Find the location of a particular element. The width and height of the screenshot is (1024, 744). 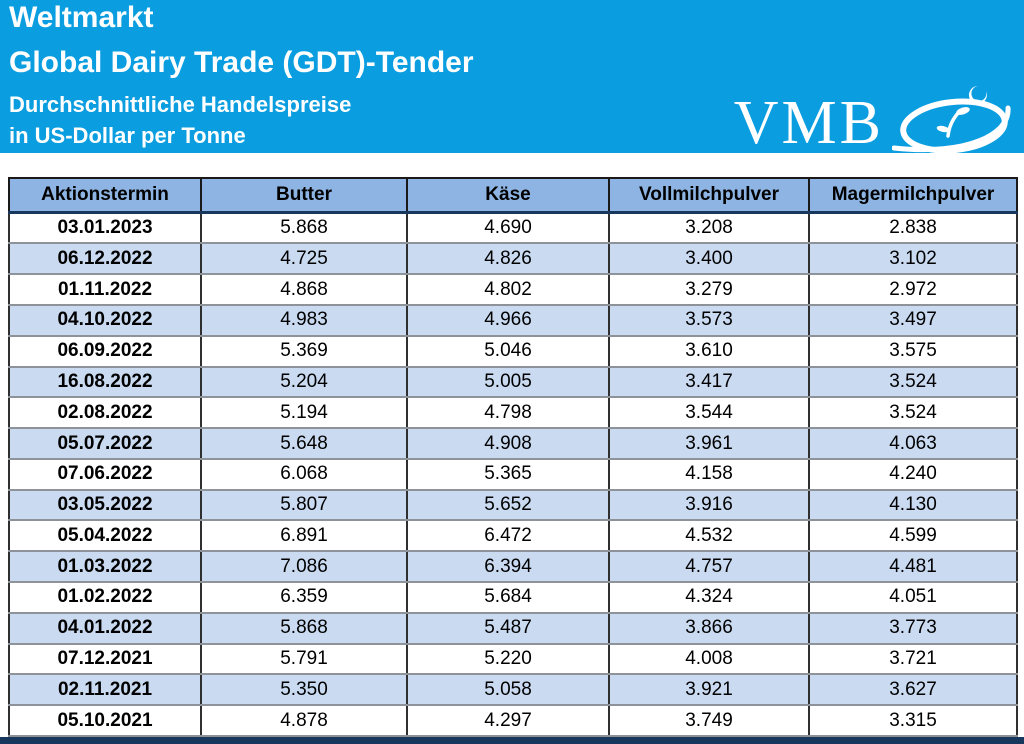

title-gdt-tender: Global Dairy Trade (GDT)-Tender is located at coordinates (241, 62).